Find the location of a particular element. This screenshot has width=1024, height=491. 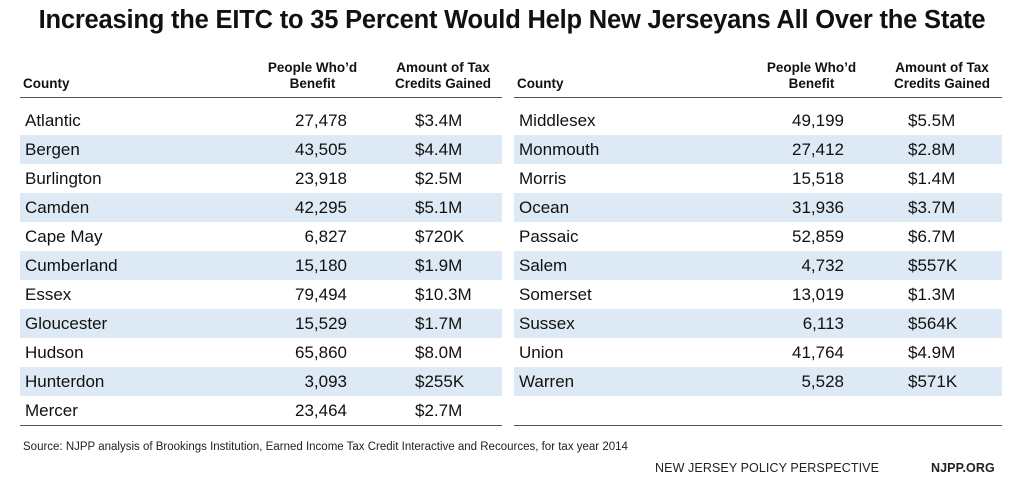

county-cell: Cumberland is located at coordinates (71, 265).